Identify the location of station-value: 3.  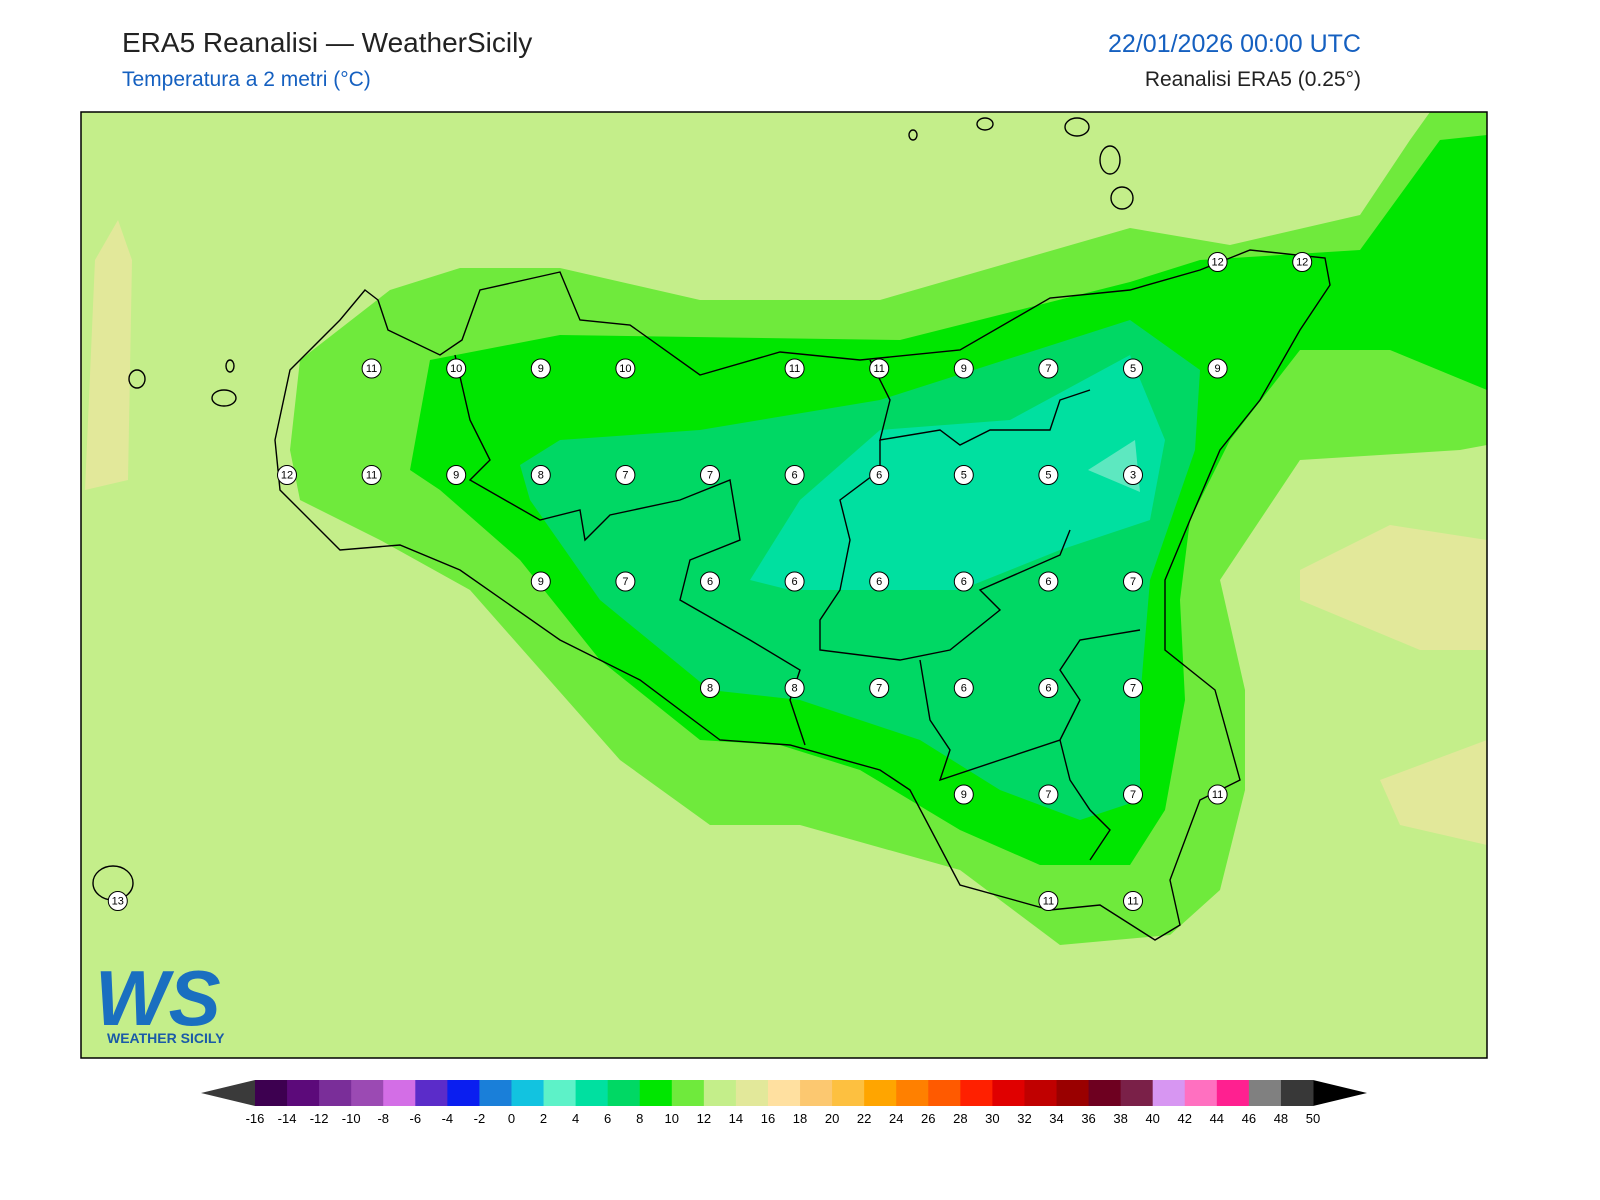
(1133, 476).